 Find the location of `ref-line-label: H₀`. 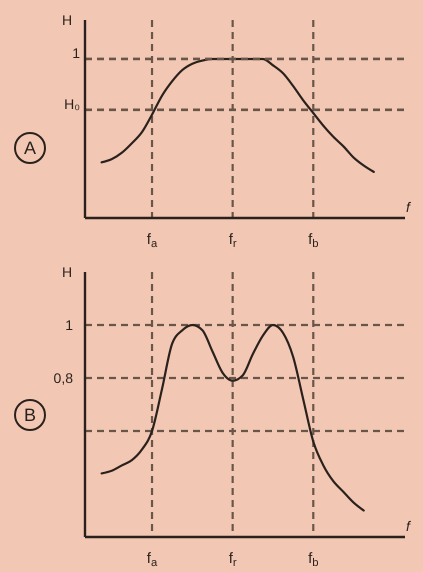

ref-line-label: H₀ is located at coordinates (72, 104).